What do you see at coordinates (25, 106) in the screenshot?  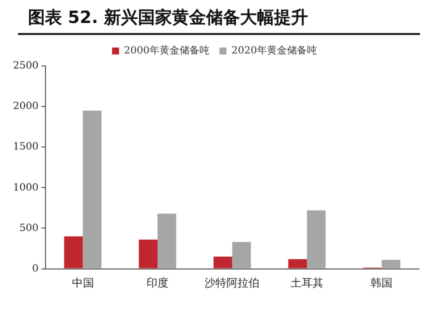 I see `y-tick-label: 2000` at bounding box center [25, 106].